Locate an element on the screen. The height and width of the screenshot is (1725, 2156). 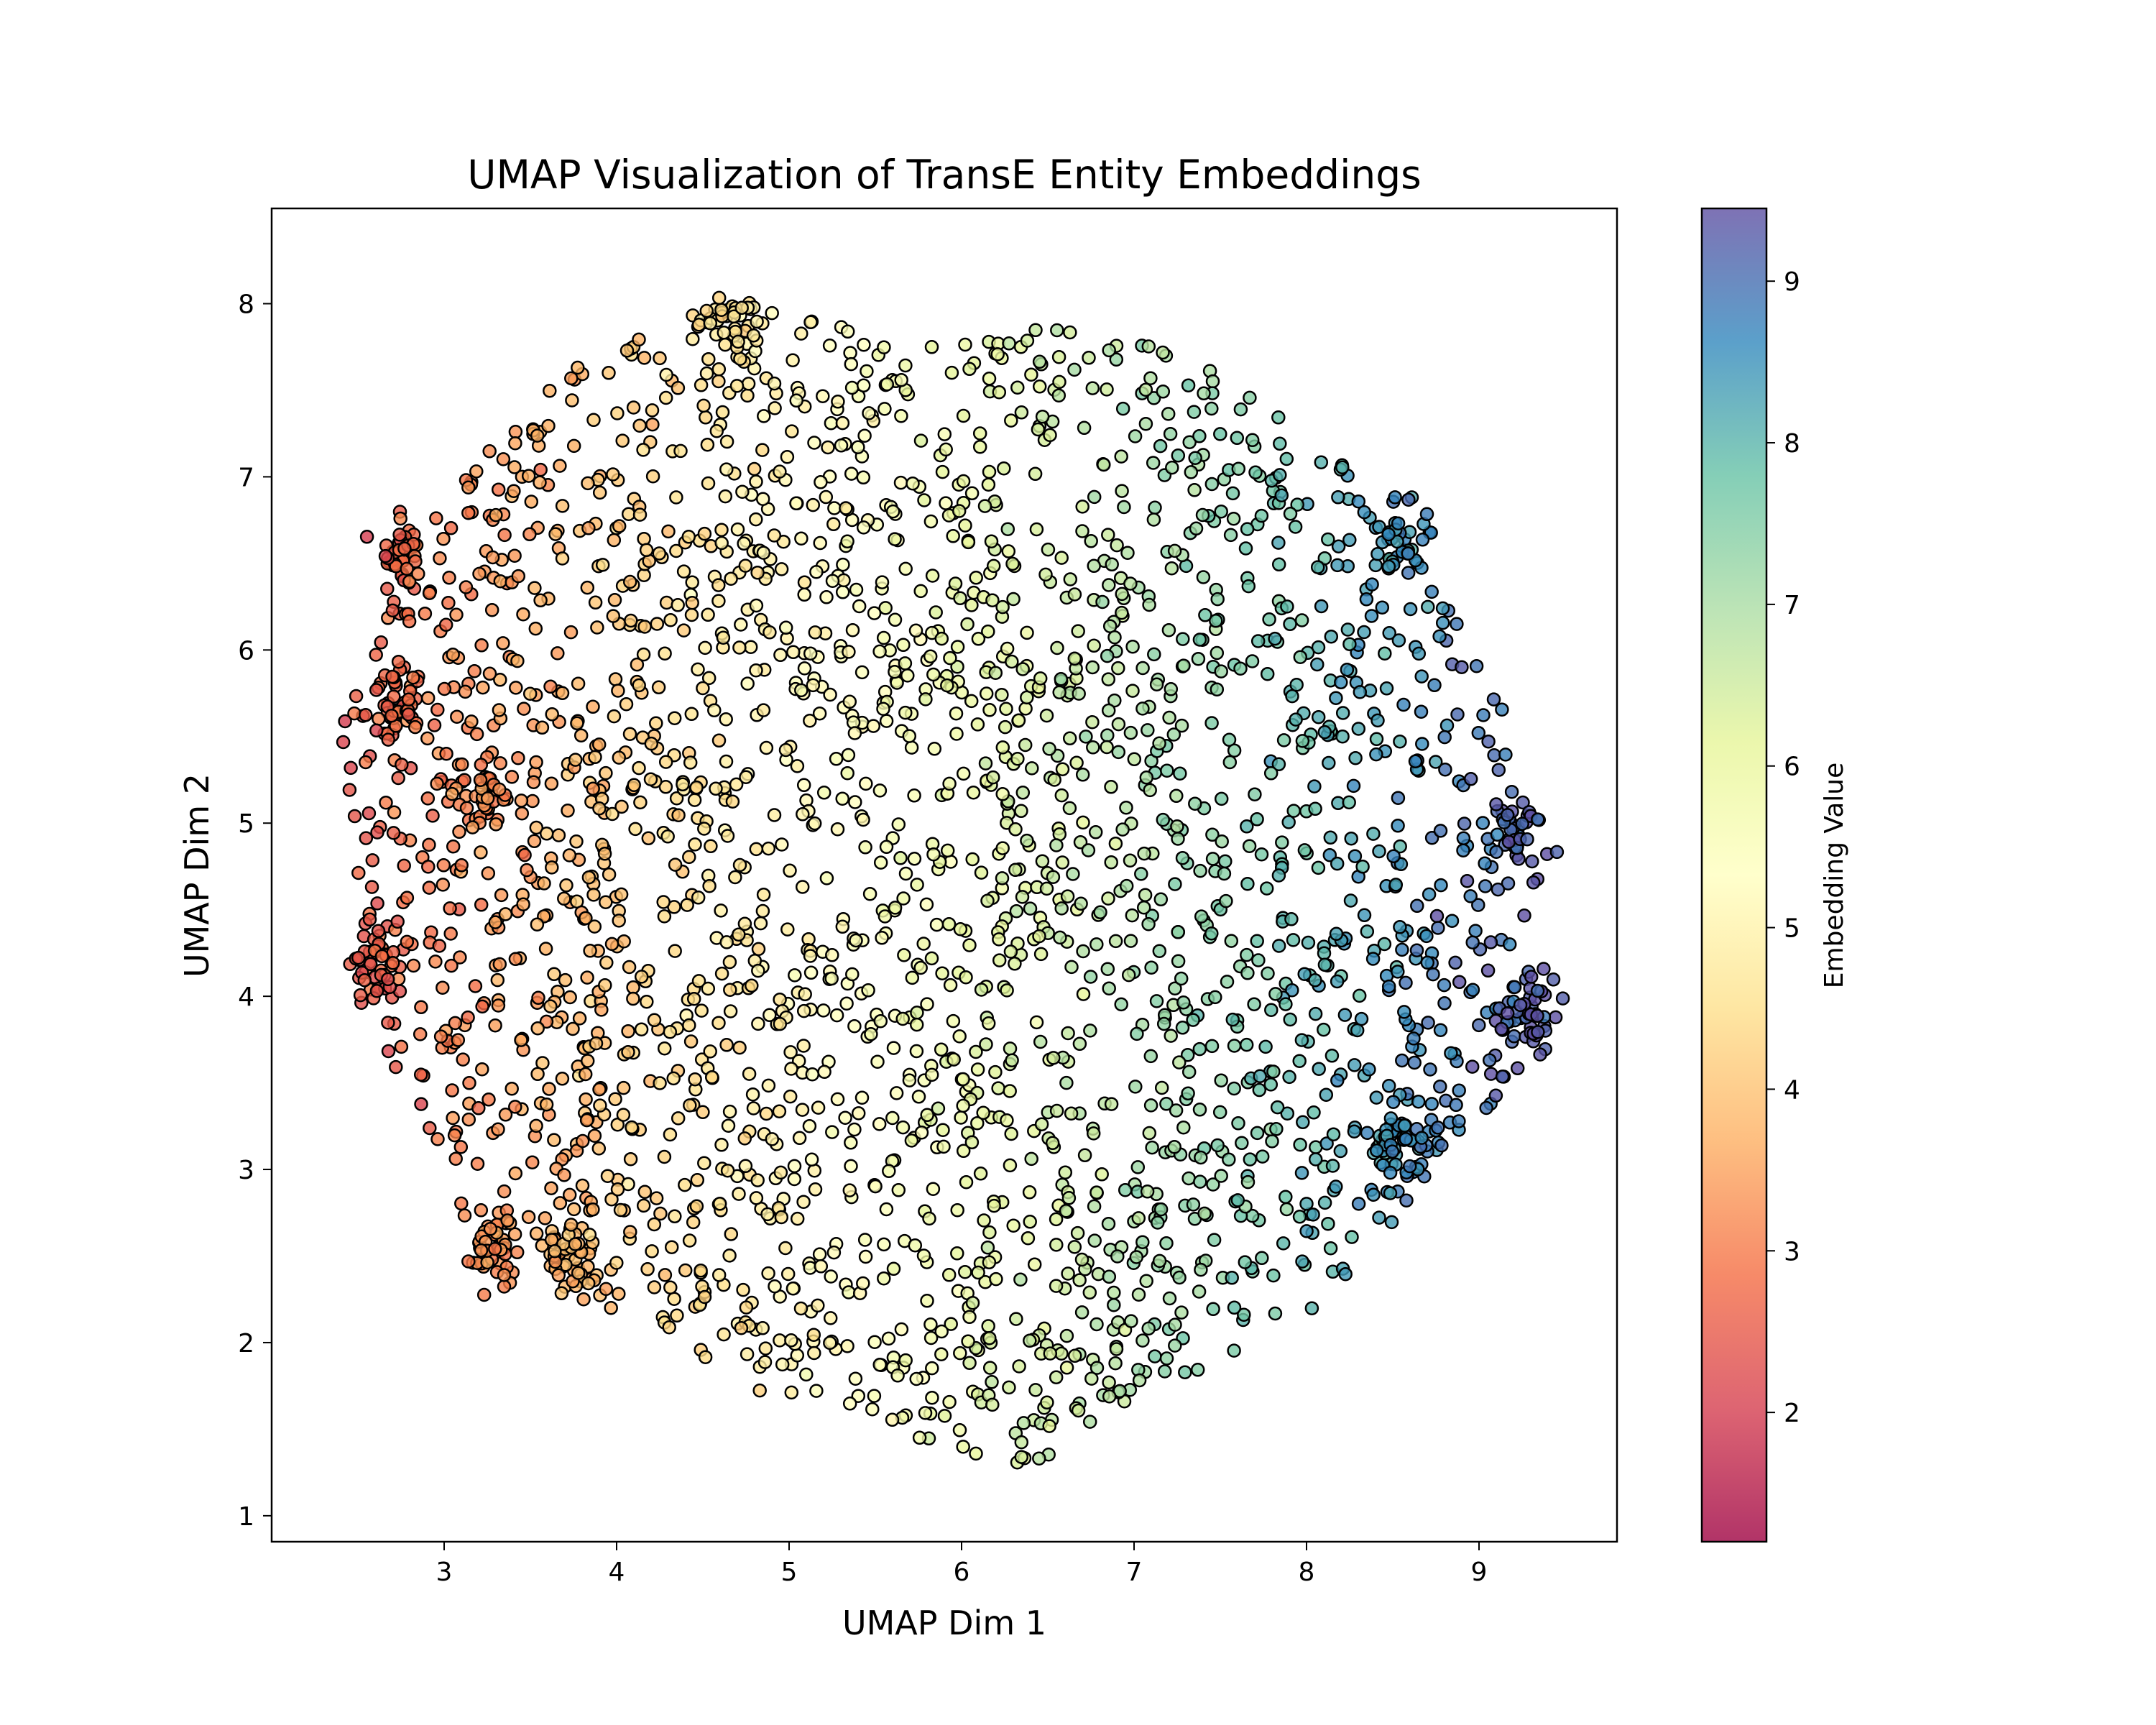
y-tick-label: 7 is located at coordinates (246, 477).